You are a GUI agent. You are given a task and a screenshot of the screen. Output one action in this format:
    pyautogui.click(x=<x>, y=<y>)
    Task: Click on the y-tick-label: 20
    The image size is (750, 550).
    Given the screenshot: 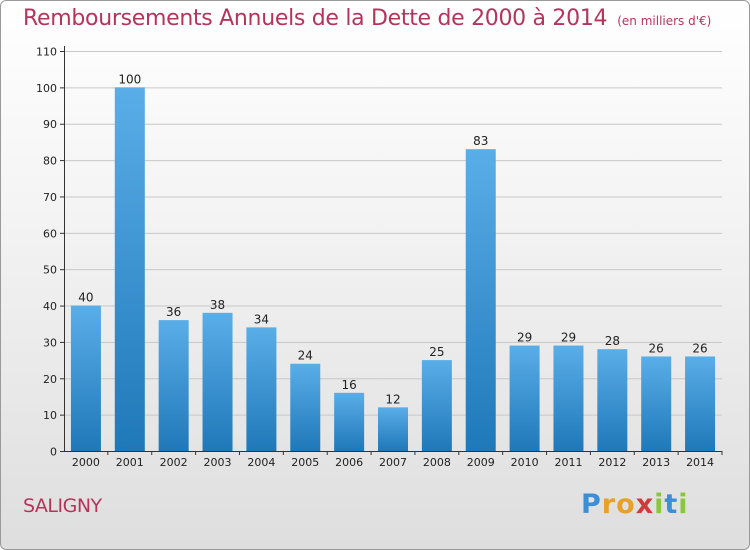 What is the action you would take?
    pyautogui.click(x=50, y=379)
    